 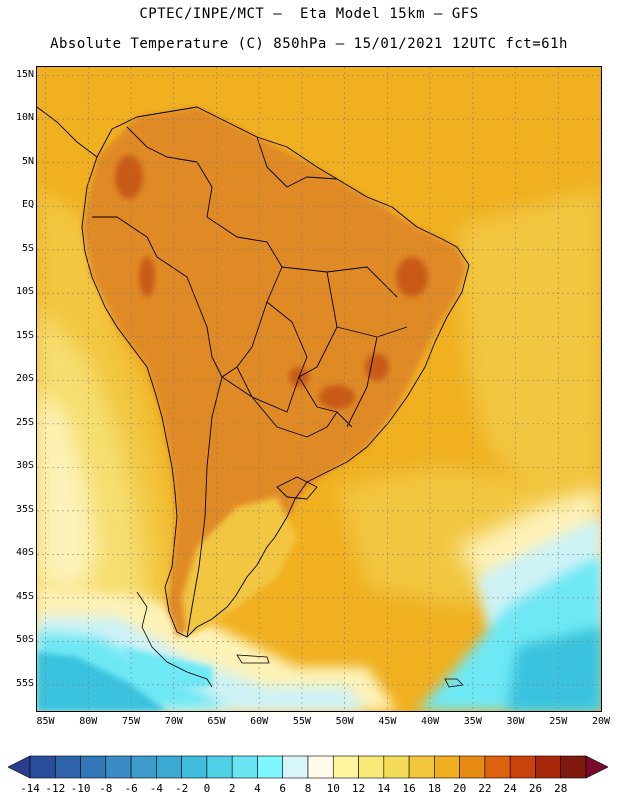 What do you see at coordinates (80, 788) in the screenshot?
I see `colorbar-tick-label: -10` at bounding box center [80, 788].